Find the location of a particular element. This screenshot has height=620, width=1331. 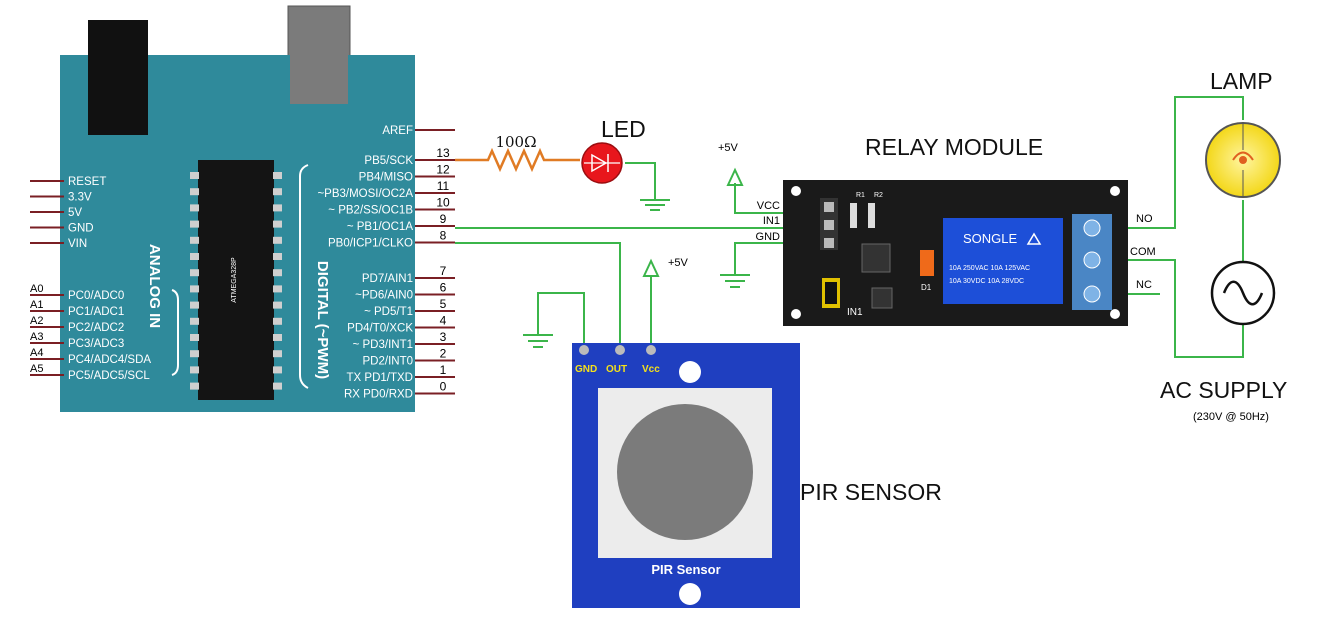

relay-pin-vcc: VCC is located at coordinates (768, 206).